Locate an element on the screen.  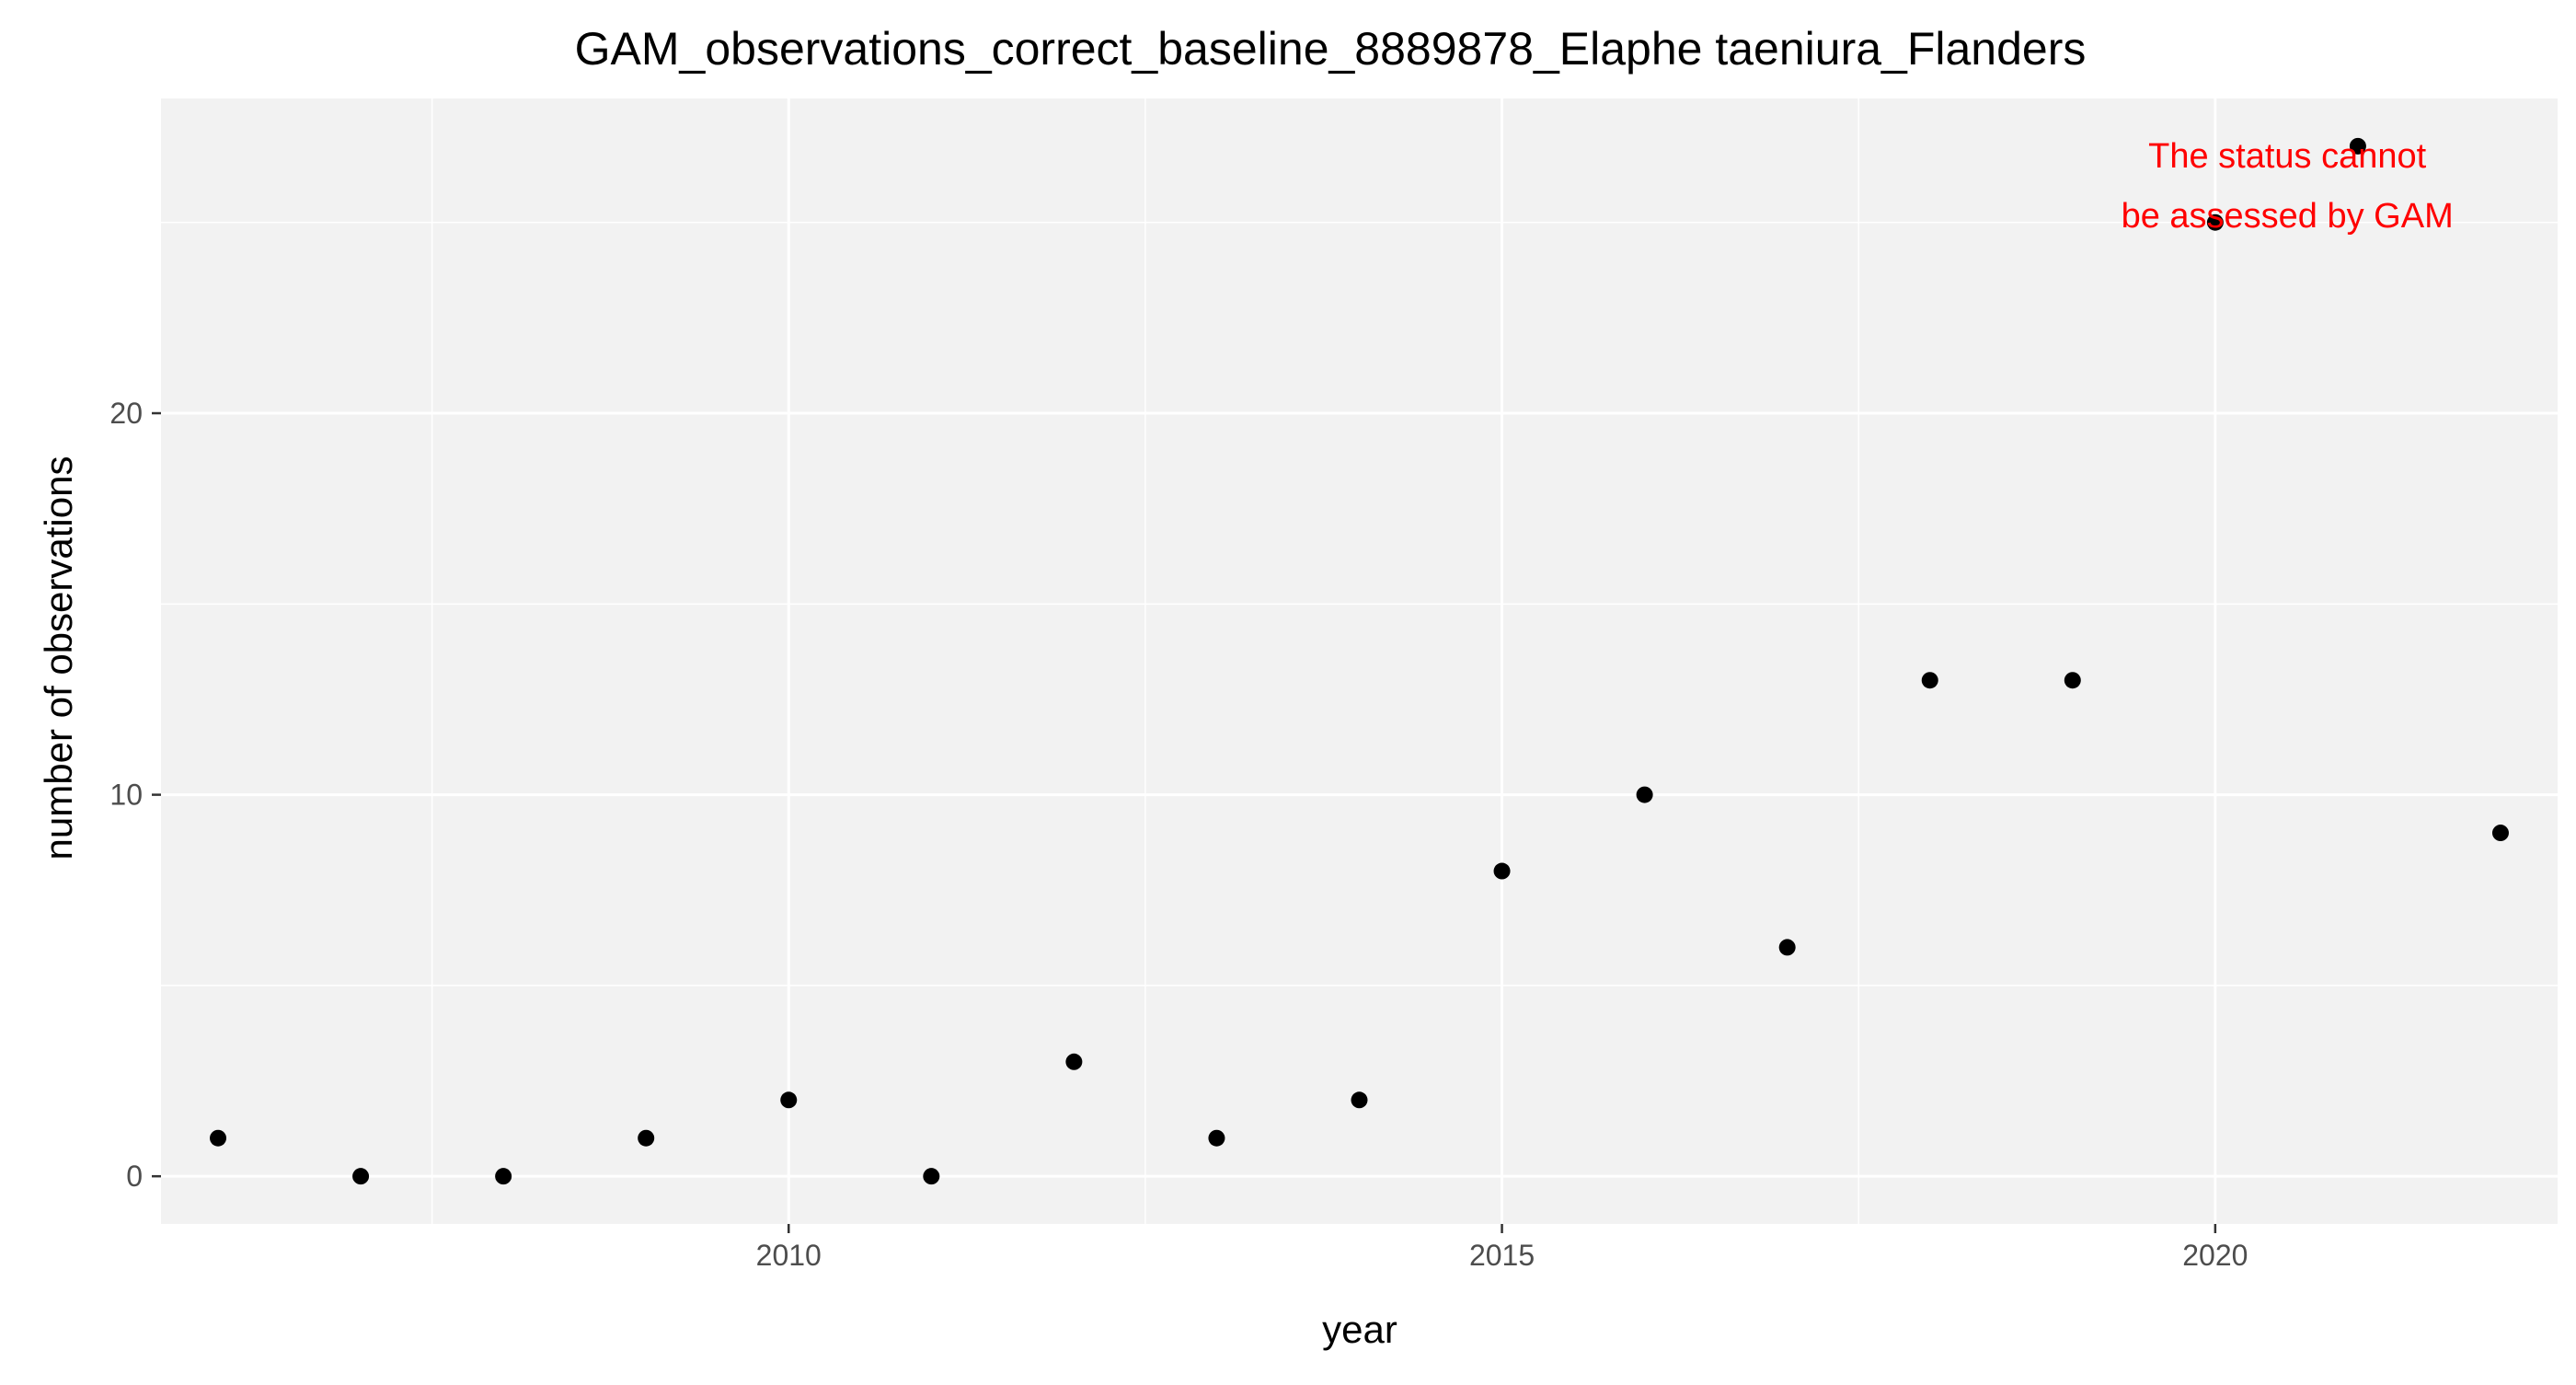
annotation: The status cannot be assessed by GAM is located at coordinates (2288, 186).